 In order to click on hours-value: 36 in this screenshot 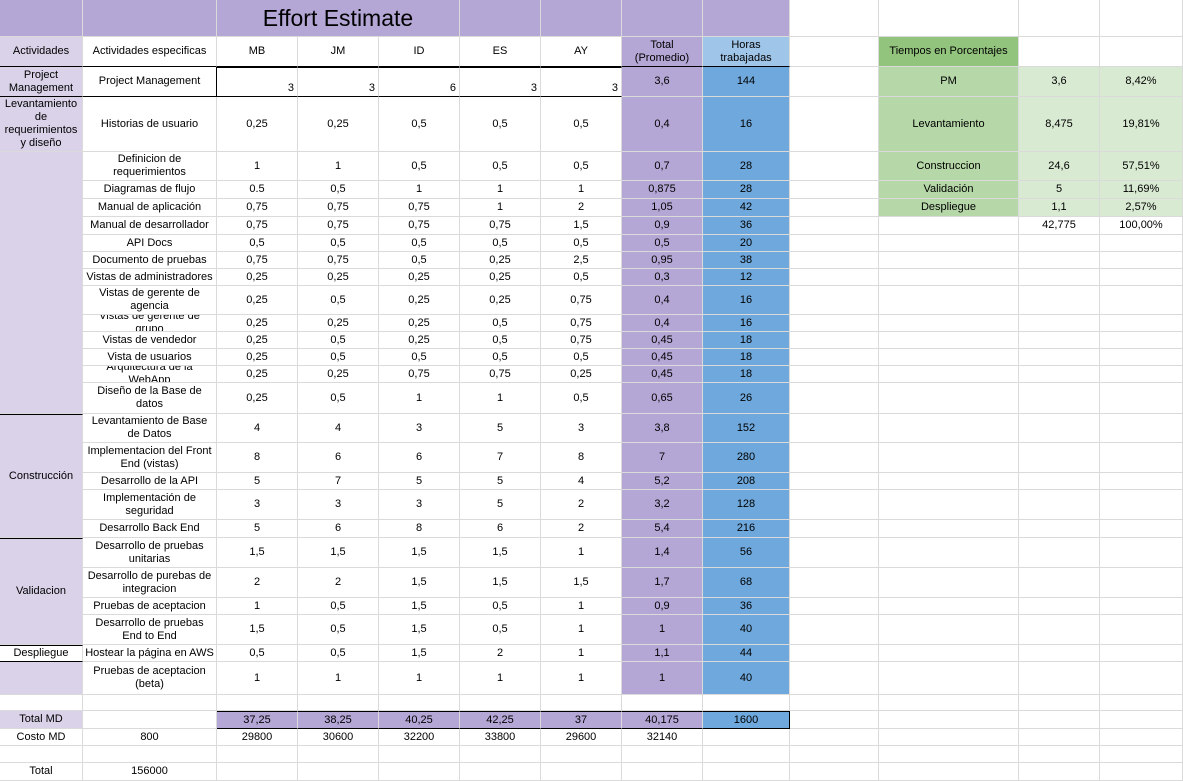, I will do `click(746, 606)`.